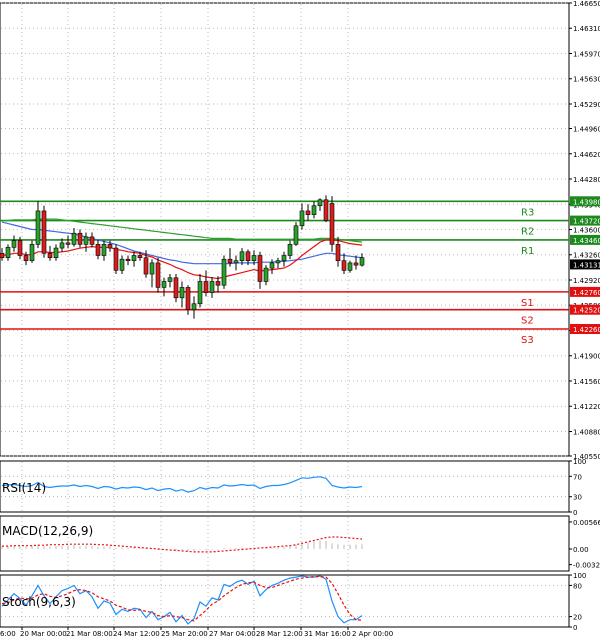 The width and height of the screenshot is (600, 644). I want to click on rsi-axis-tick-label-0: 100, so click(579, 462).